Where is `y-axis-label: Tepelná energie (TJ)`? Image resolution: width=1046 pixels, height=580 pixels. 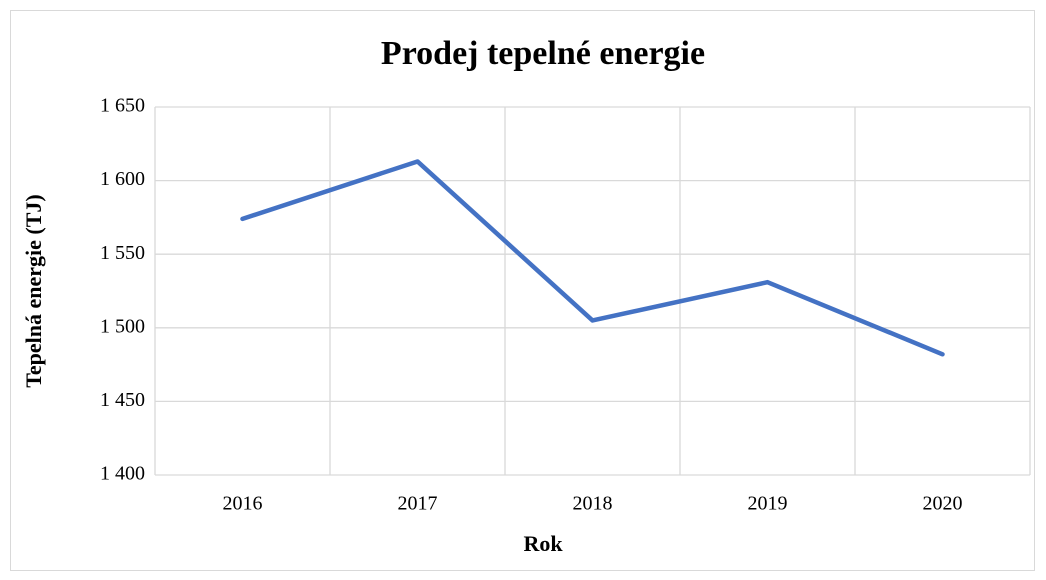 y-axis-label: Tepelná energie (TJ) is located at coordinates (33, 291).